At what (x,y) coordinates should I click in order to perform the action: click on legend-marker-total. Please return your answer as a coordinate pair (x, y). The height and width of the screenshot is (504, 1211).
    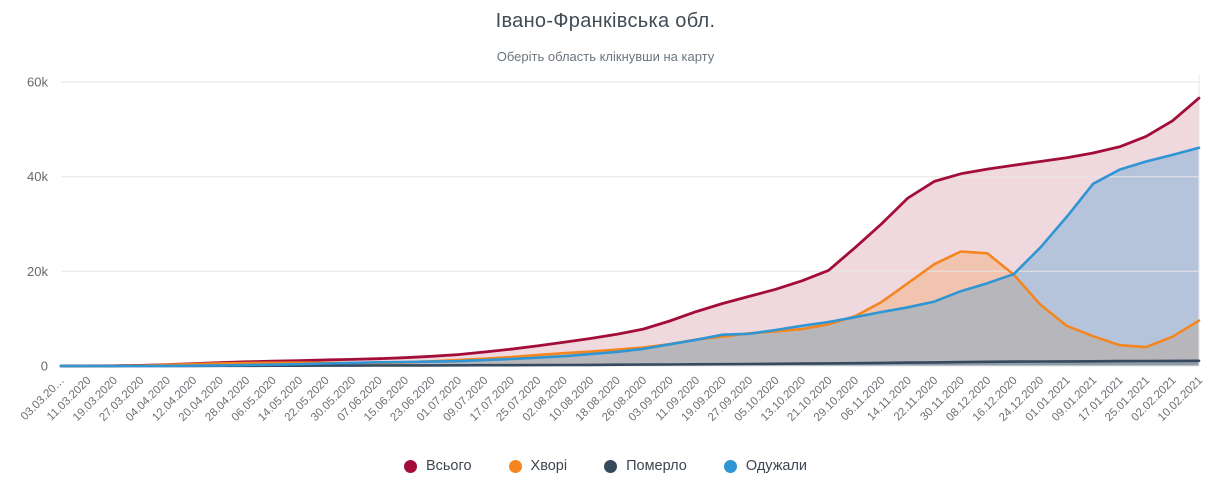
    Looking at the image, I should click on (410, 466).